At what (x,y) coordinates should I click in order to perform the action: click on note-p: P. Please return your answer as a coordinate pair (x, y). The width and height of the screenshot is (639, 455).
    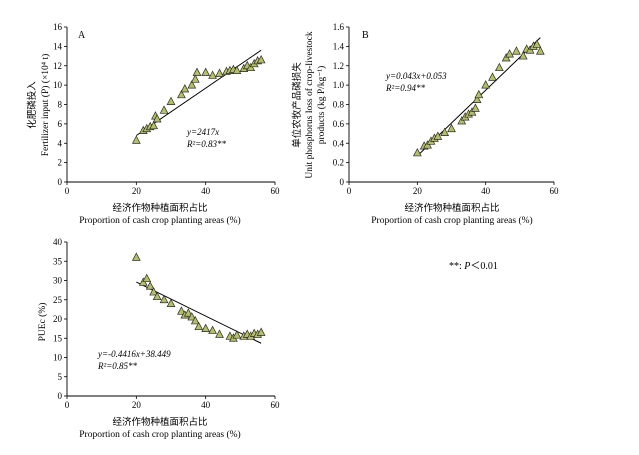
    Looking at the image, I should click on (466, 266).